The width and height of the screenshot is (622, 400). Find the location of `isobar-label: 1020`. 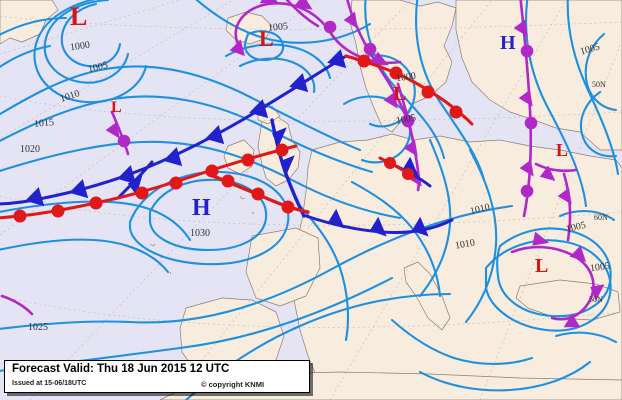

isobar-label: 1020 is located at coordinates (30, 149).